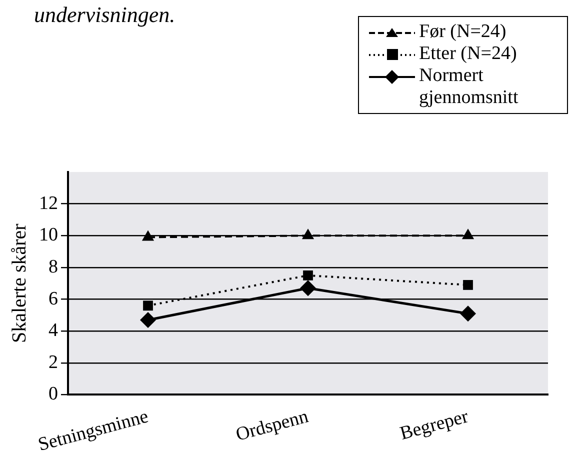 Image resolution: width=572 pixels, height=466 pixels. What do you see at coordinates (48, 203) in the screenshot?
I see `y-tick-label: 12` at bounding box center [48, 203].